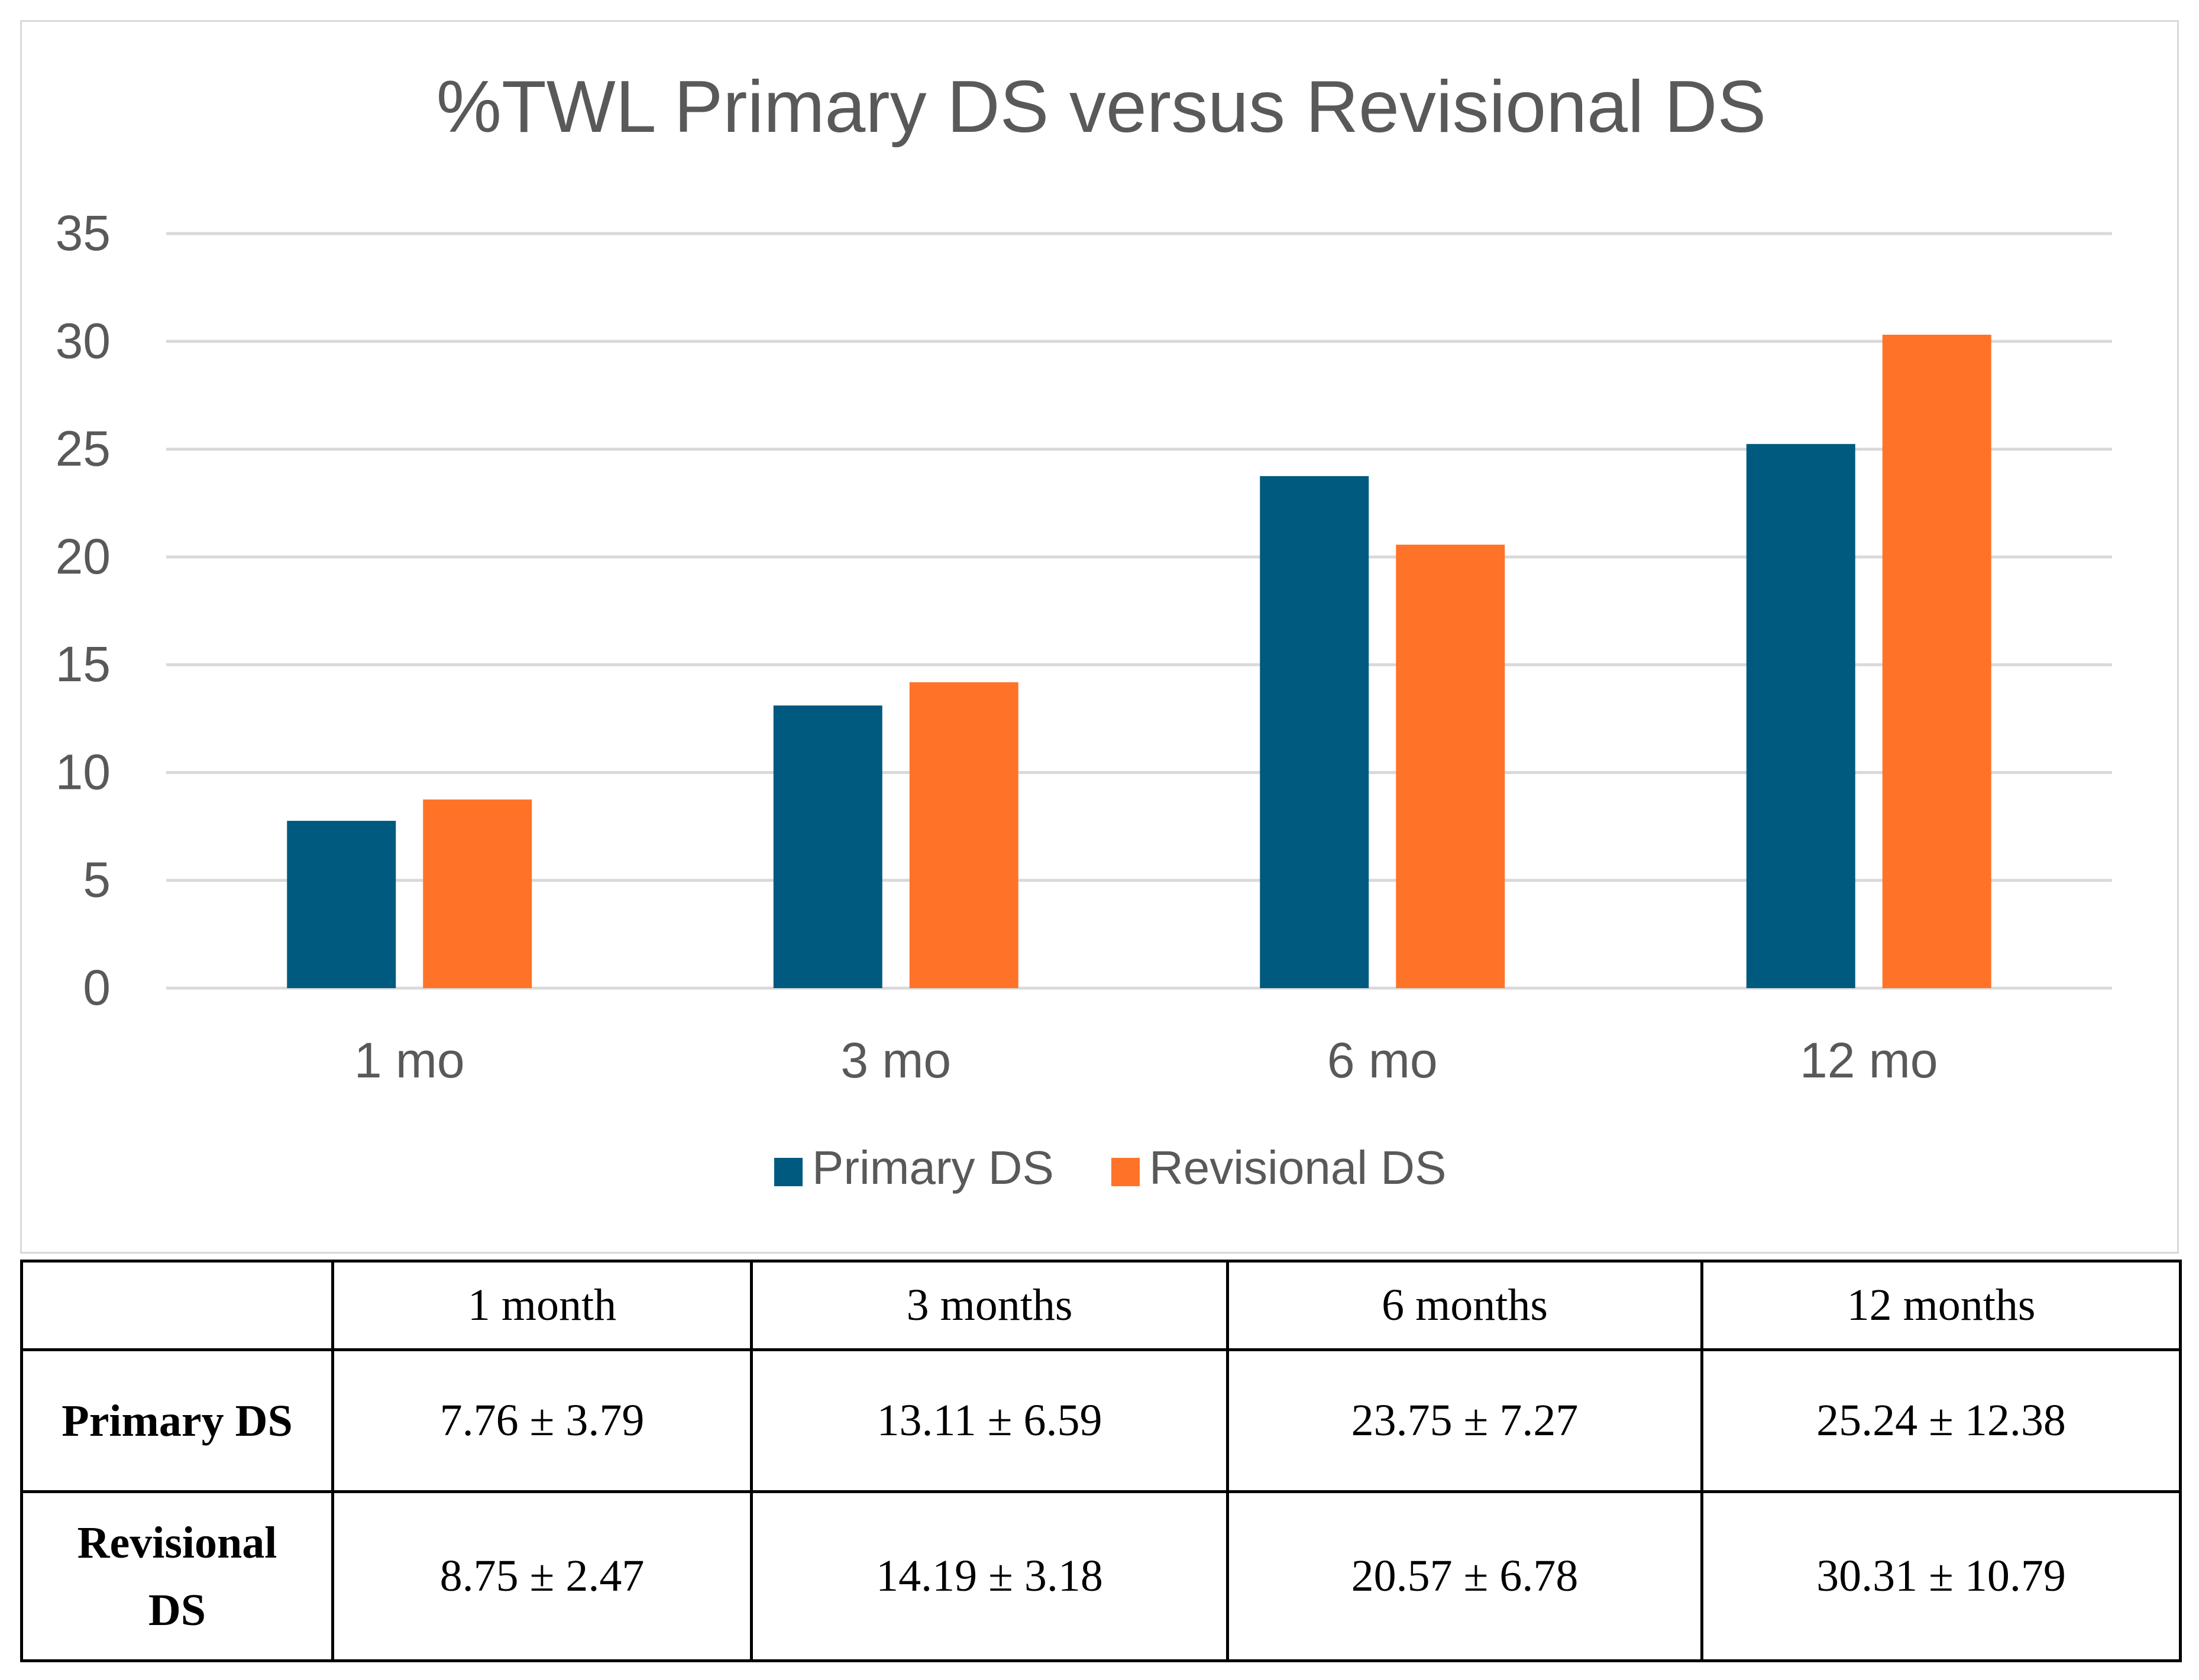 The height and width of the screenshot is (1680, 2199). I want to click on table-cell: 30.31 ± 10.79, so click(1941, 1576).